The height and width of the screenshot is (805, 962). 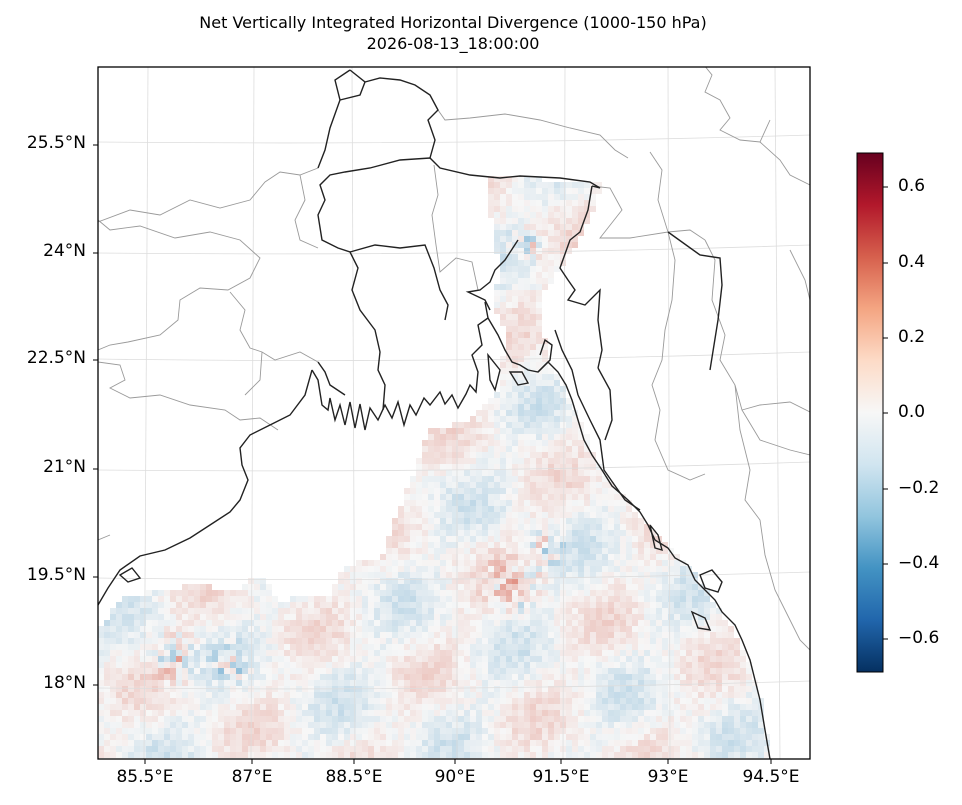 What do you see at coordinates (252, 777) in the screenshot?
I see `lon-label: 87°E` at bounding box center [252, 777].